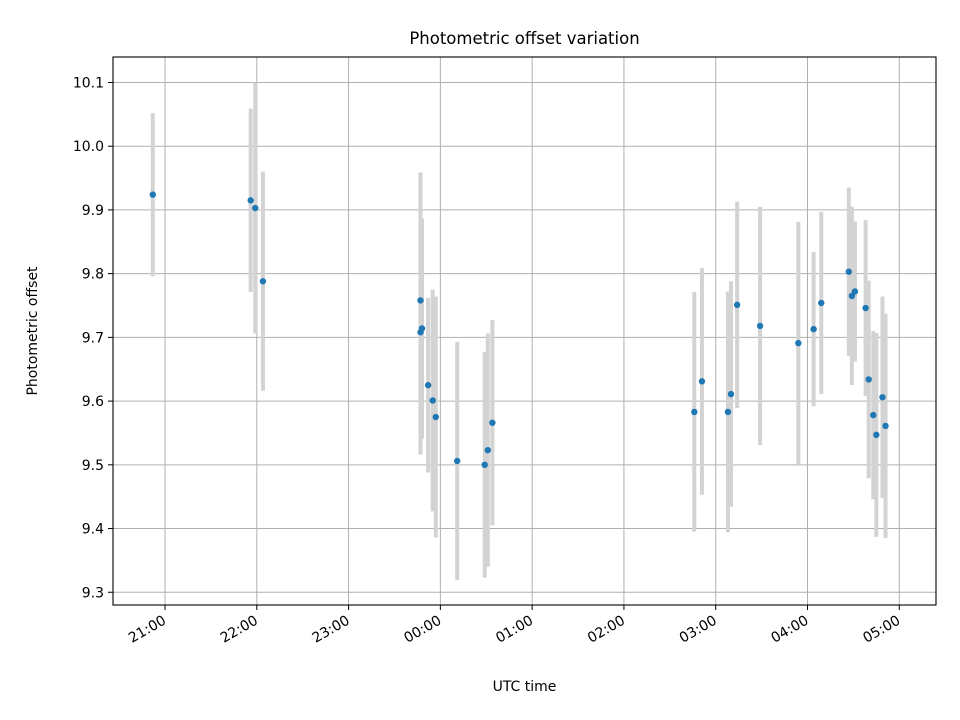 The width and height of the screenshot is (960, 720). I want to click on x-tick-label: 04:00, so click(790, 630).